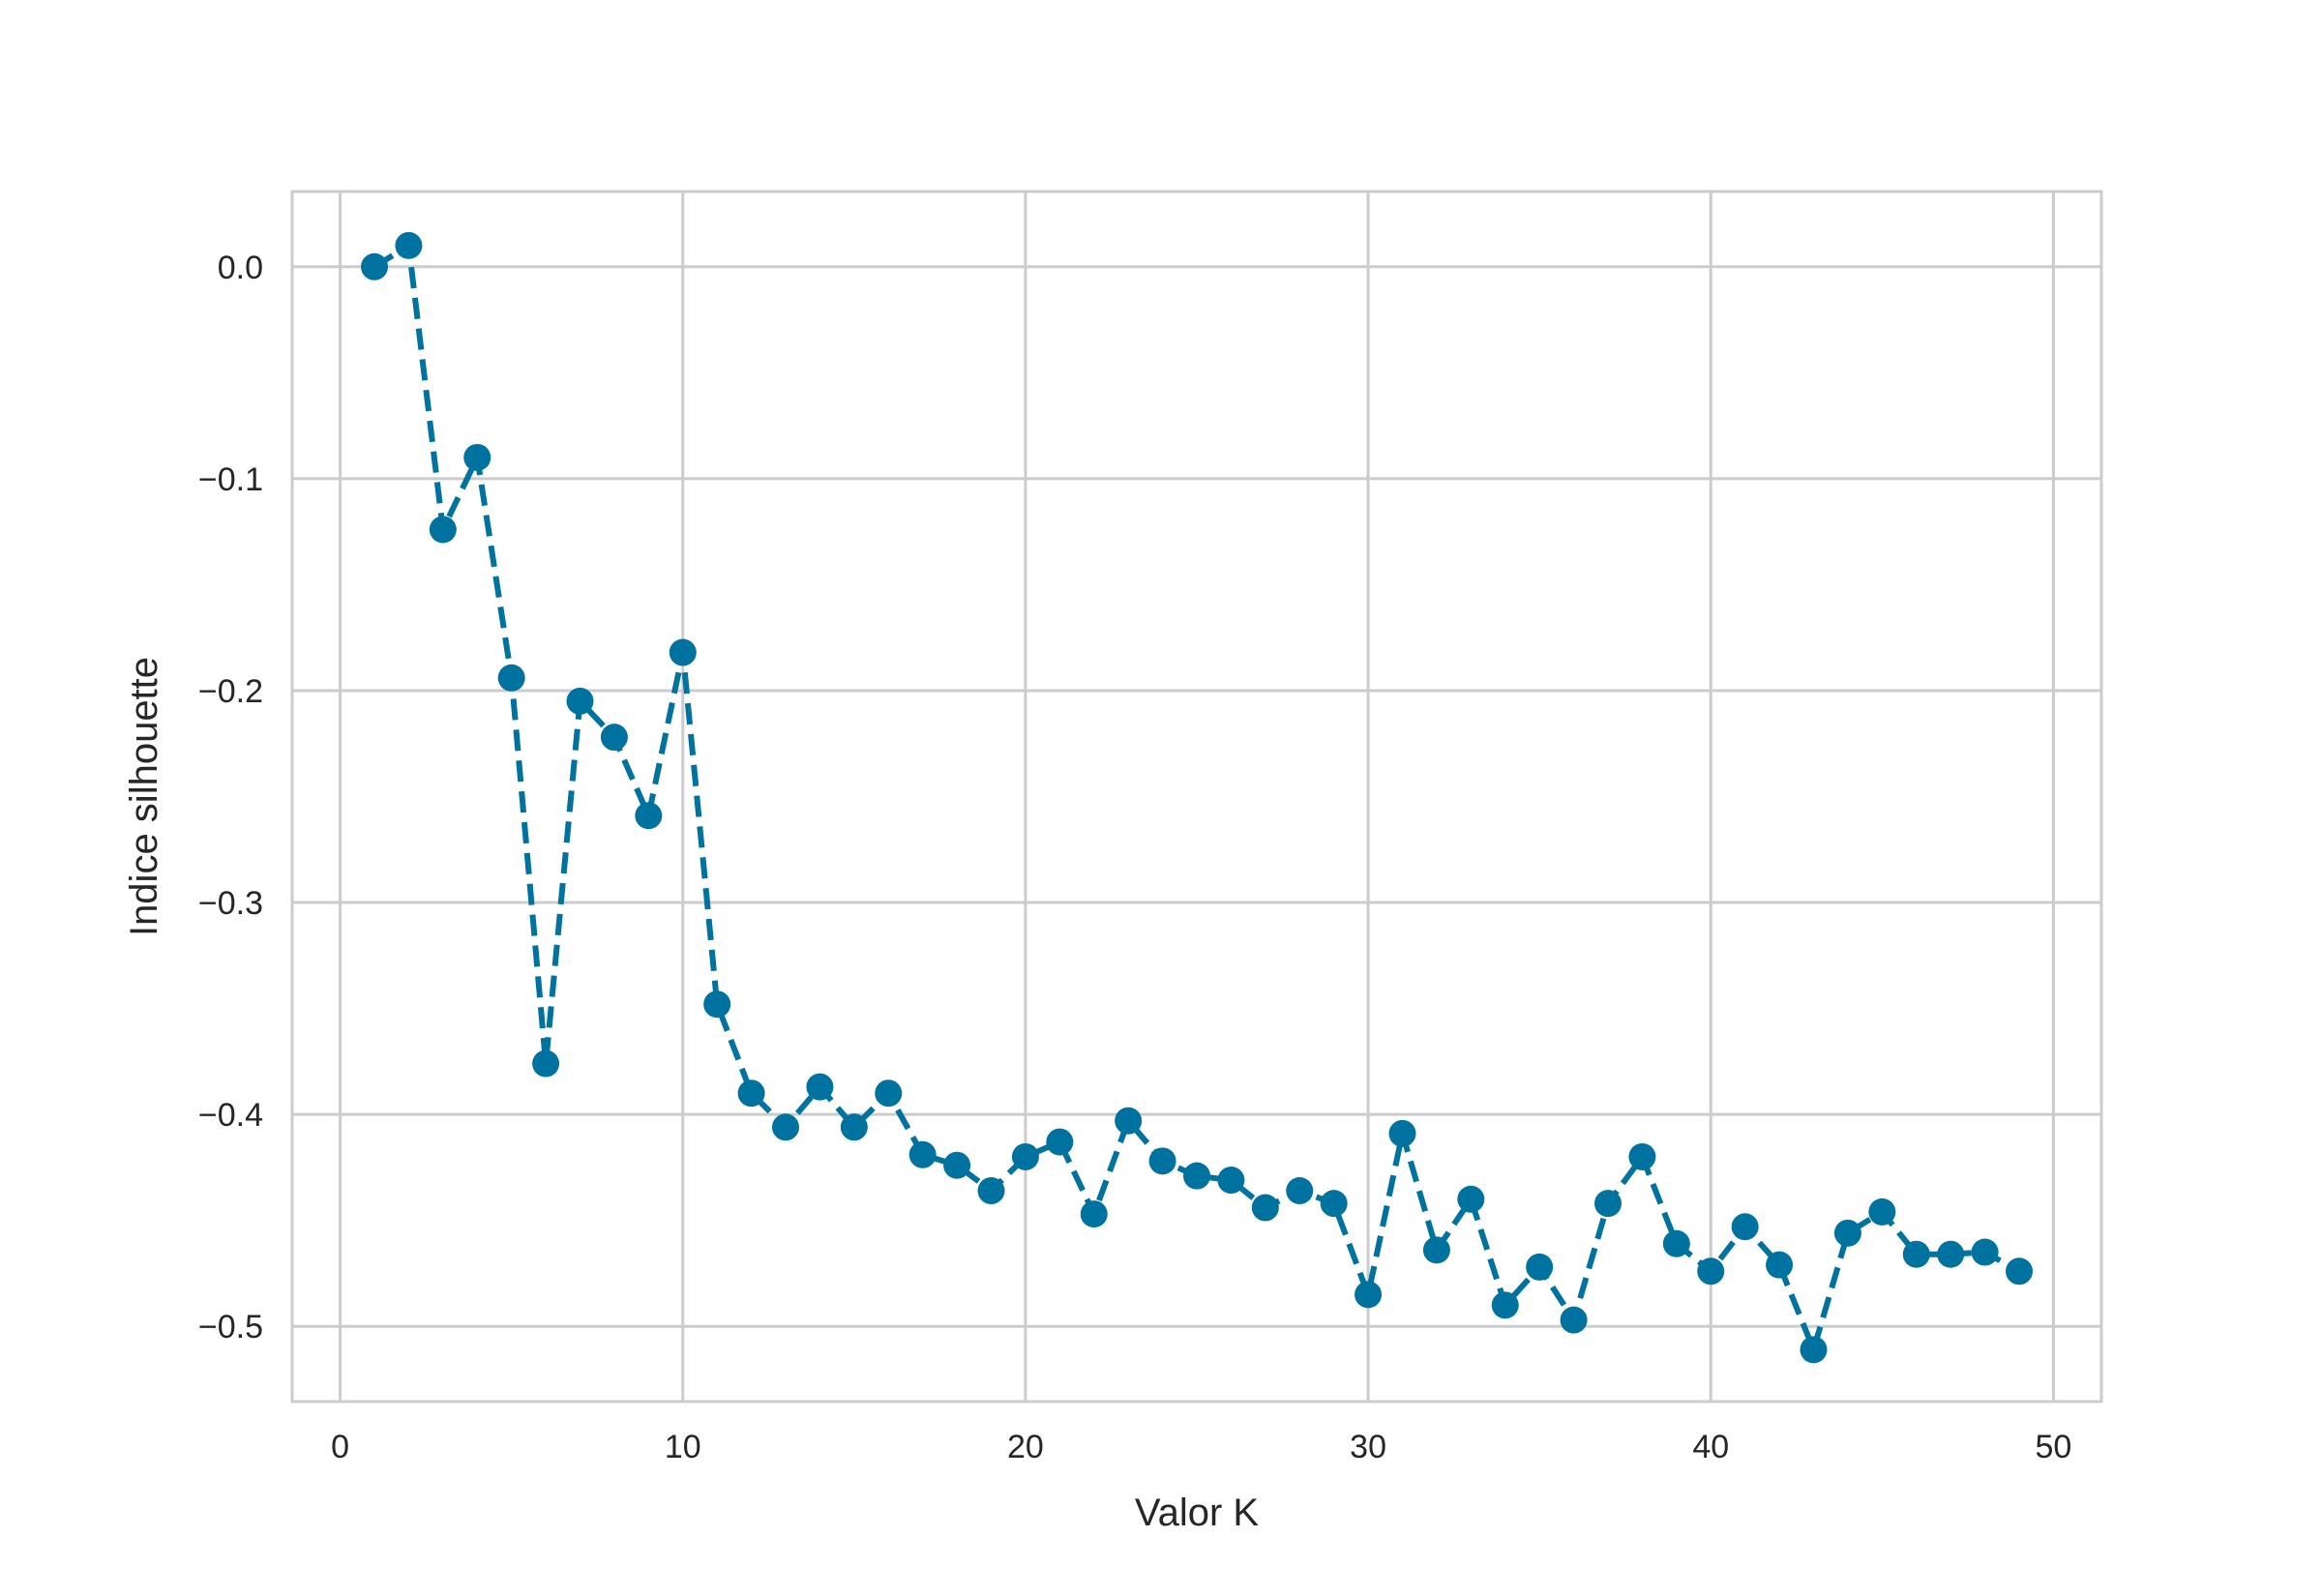 The height and width of the screenshot is (1596, 2322). Describe the element at coordinates (2054, 1447) in the screenshot. I see `x-tick-label: 50` at that location.